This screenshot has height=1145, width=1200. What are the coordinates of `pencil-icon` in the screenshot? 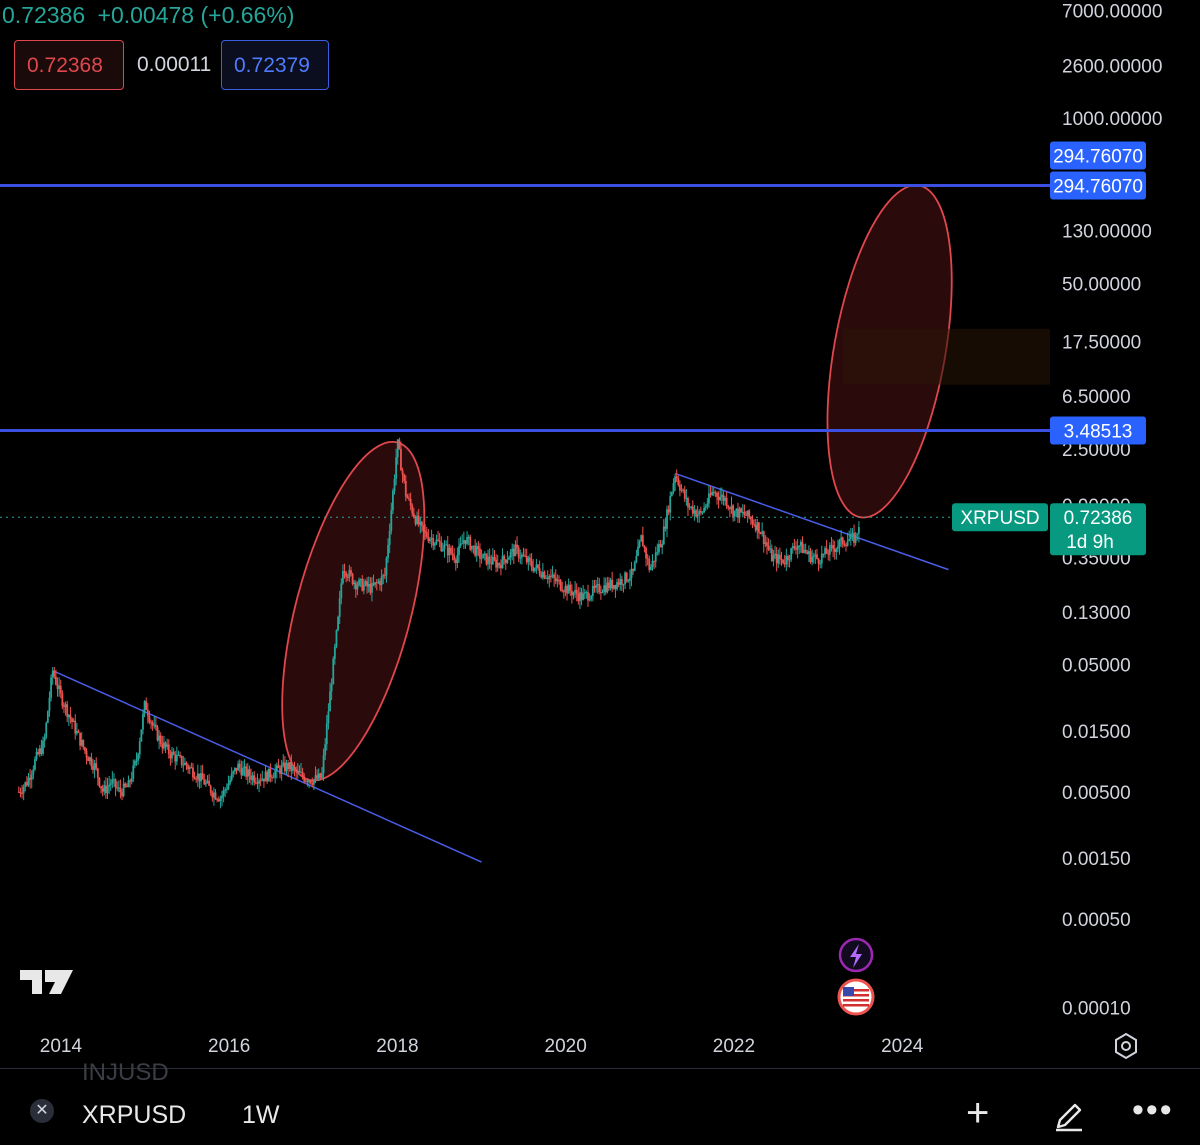 It's located at (1069, 1118).